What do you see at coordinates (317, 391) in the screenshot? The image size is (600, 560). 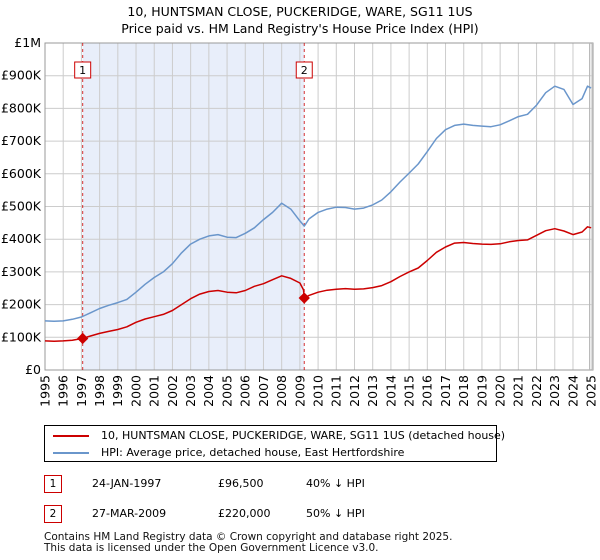 I see `x-tick-label: 2010` at bounding box center [317, 391].